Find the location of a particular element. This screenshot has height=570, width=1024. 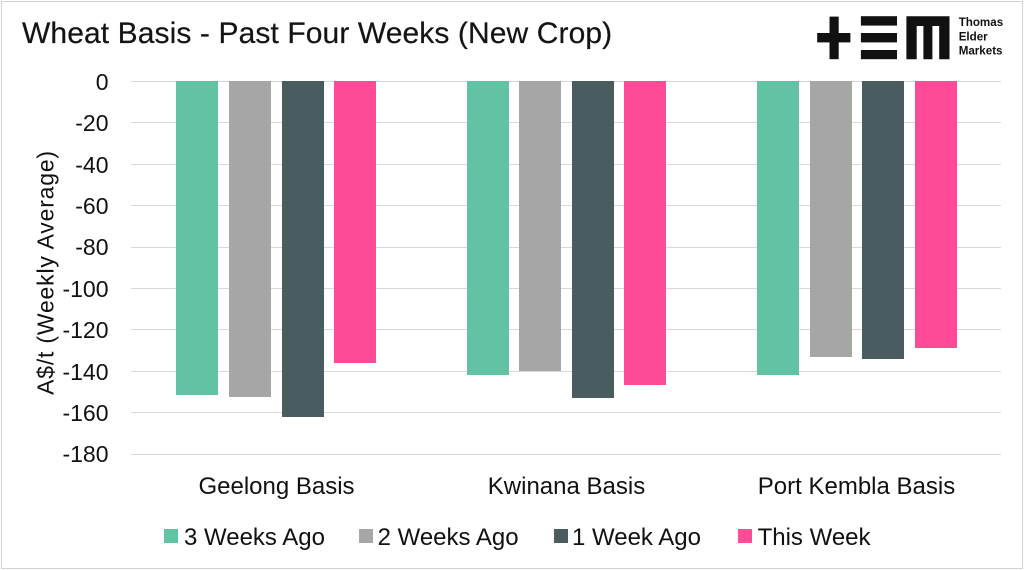

svg-text: Markets is located at coordinates (981, 51).